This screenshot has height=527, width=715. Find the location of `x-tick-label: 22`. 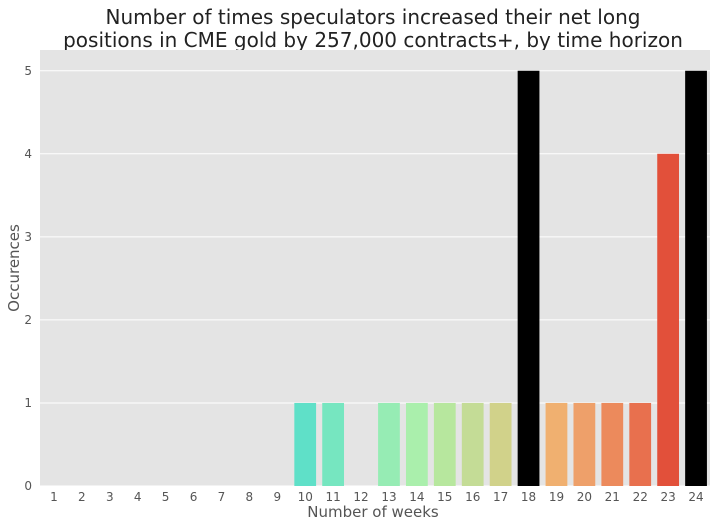

x-tick-label: 22 is located at coordinates (640, 497).